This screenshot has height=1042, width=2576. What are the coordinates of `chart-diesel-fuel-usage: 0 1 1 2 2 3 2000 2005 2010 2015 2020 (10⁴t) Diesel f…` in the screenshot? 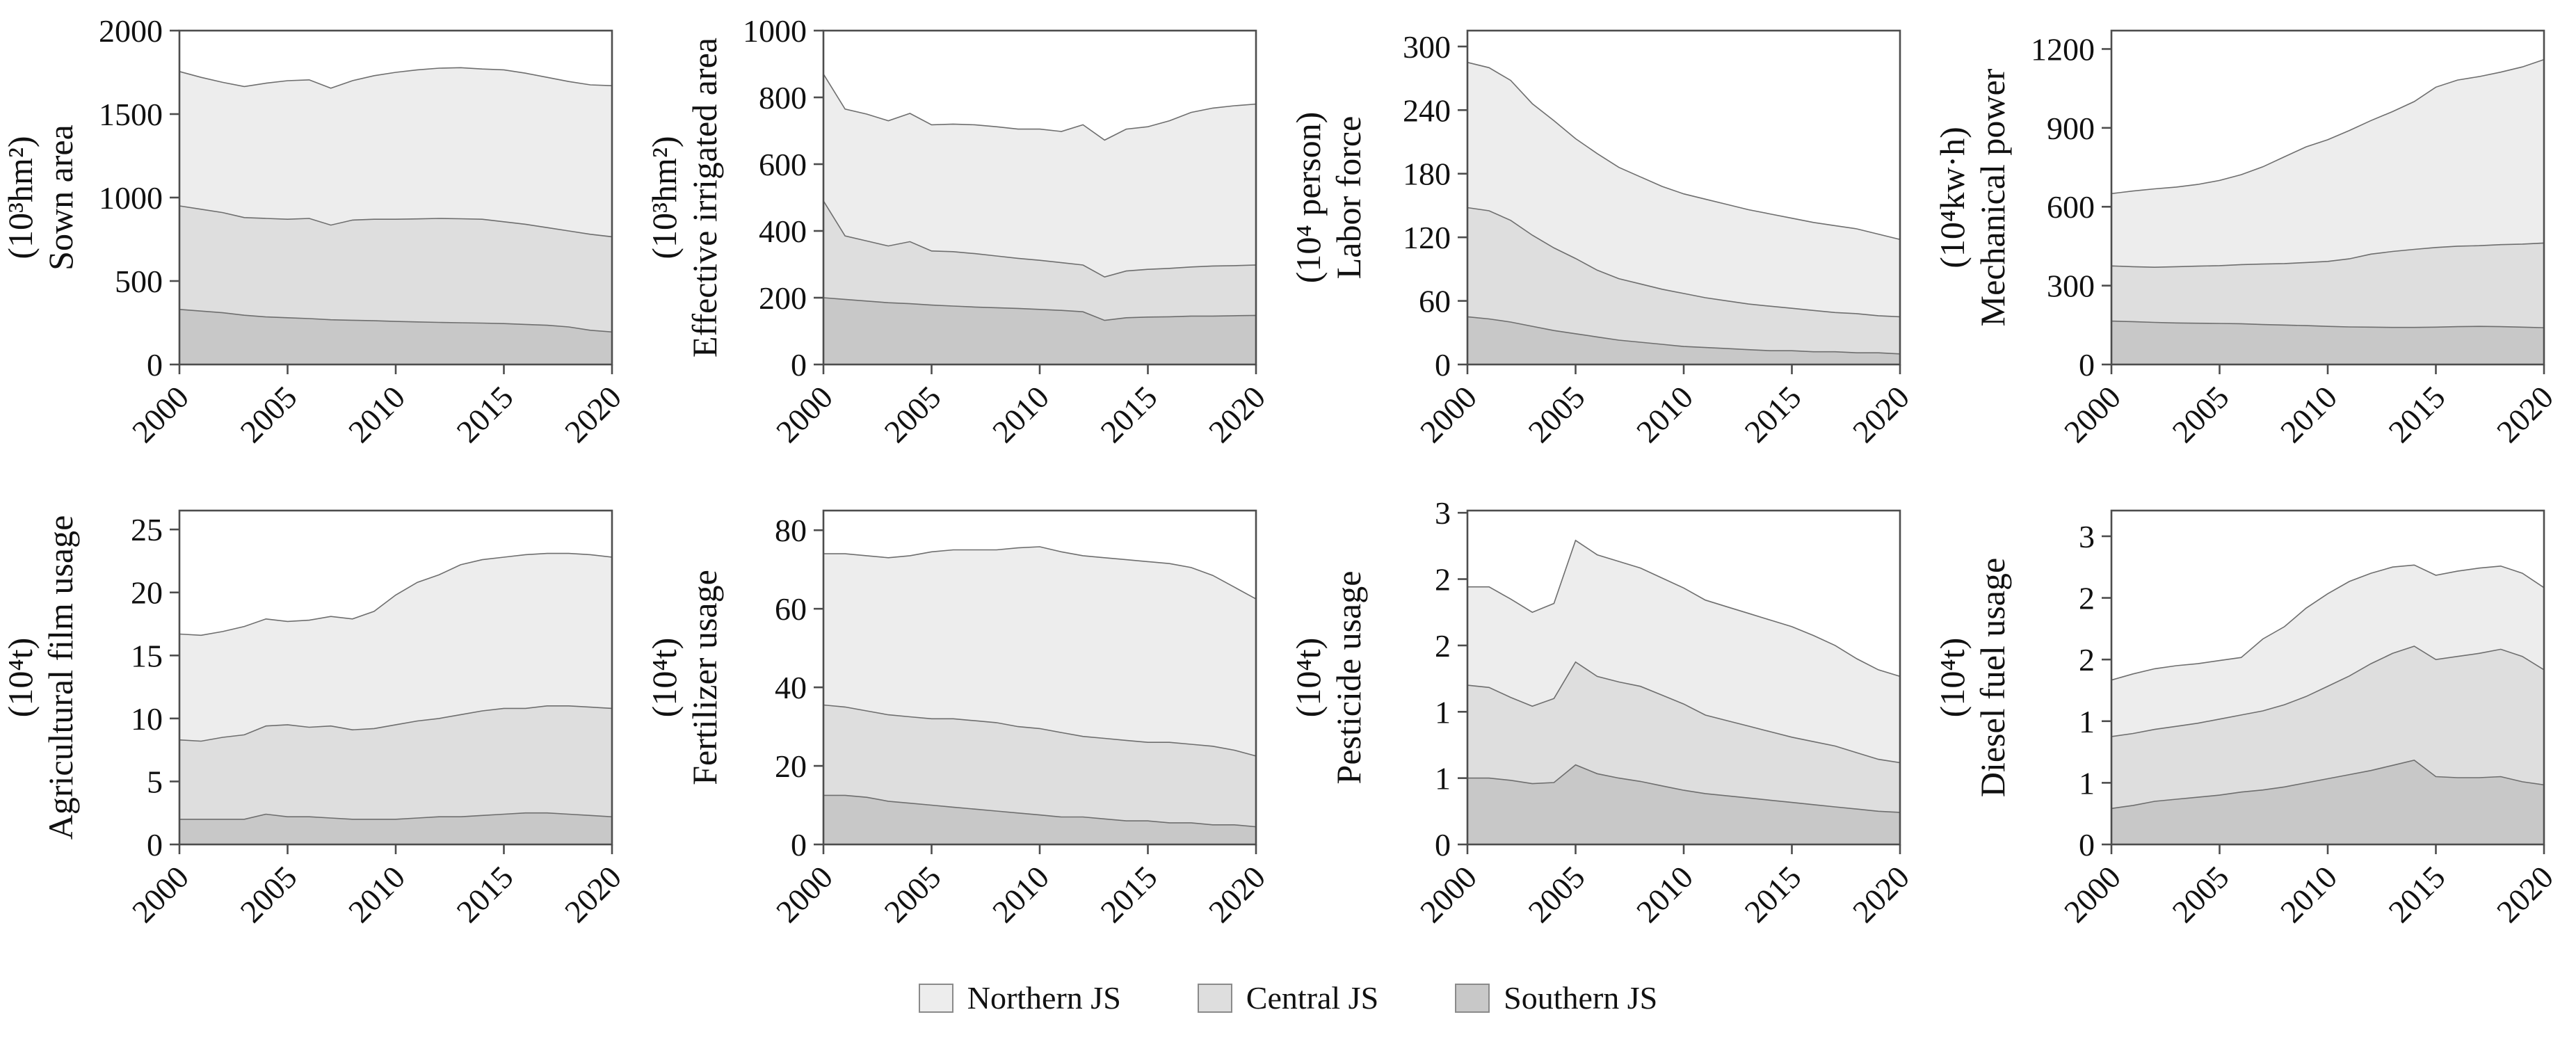 It's located at (2254, 724).